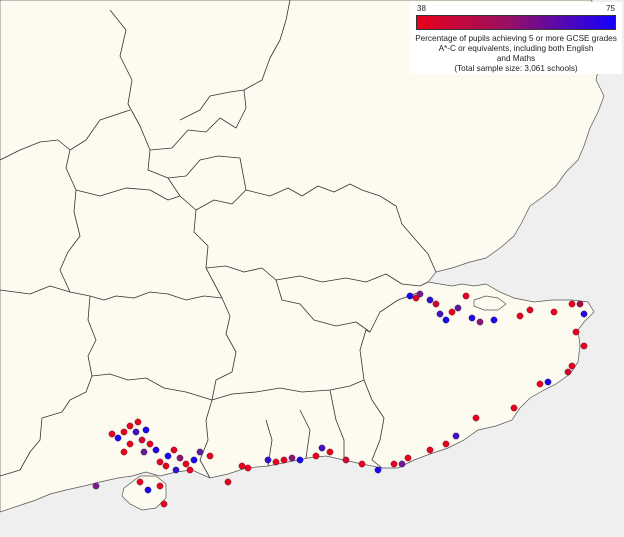  Describe the element at coordinates (516, 8) in the screenshot. I see `legend-scale-labels: 38 75` at that location.